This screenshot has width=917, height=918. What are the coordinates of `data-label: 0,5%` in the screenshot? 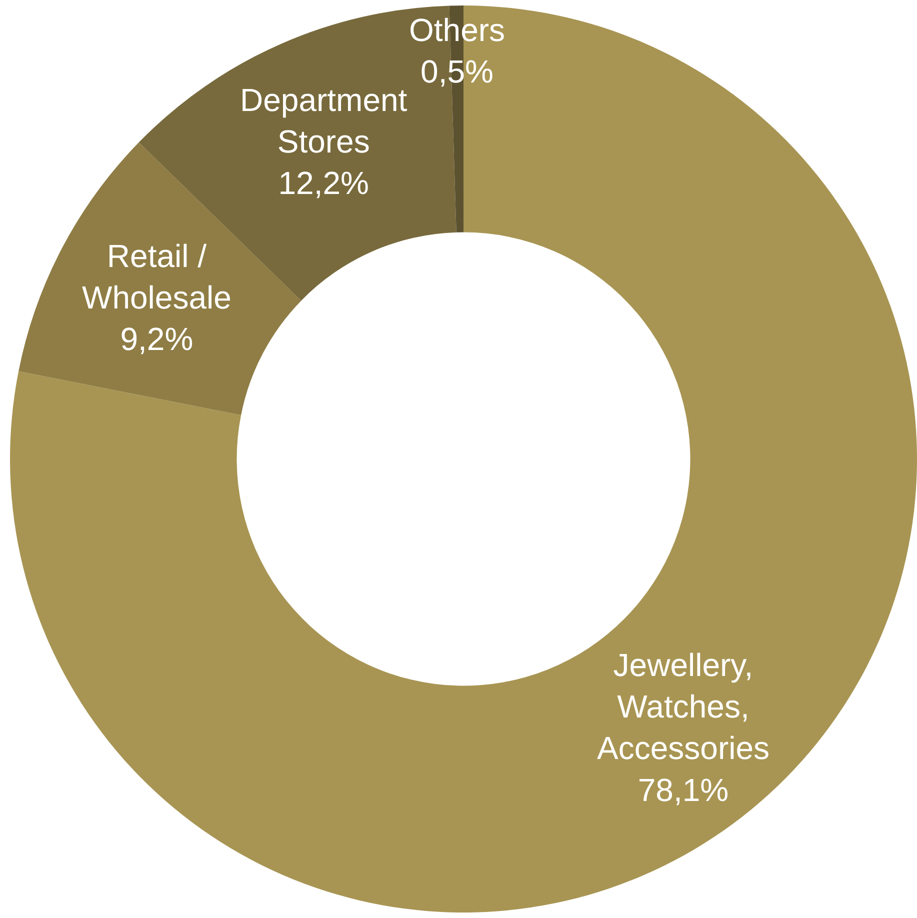 It's located at (457, 72).